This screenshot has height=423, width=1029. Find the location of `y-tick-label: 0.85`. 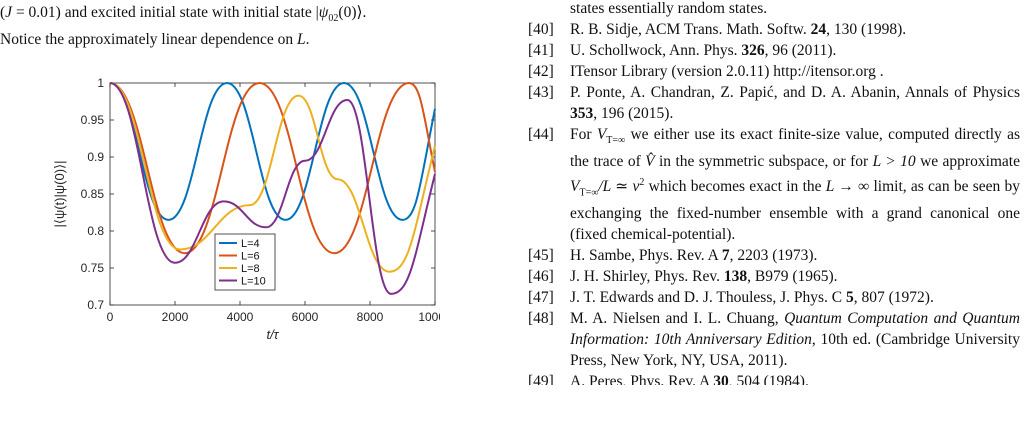

y-tick-label: 0.85 is located at coordinates (93, 194).